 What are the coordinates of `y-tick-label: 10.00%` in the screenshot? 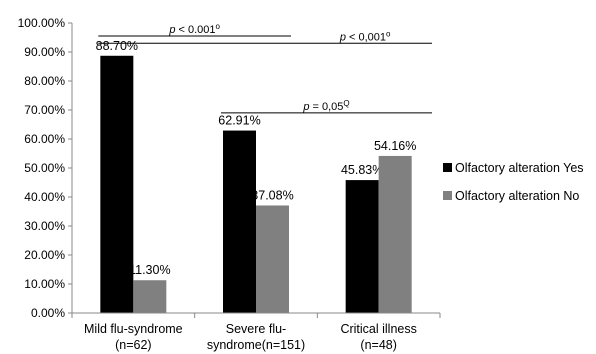 It's located at (44, 284).